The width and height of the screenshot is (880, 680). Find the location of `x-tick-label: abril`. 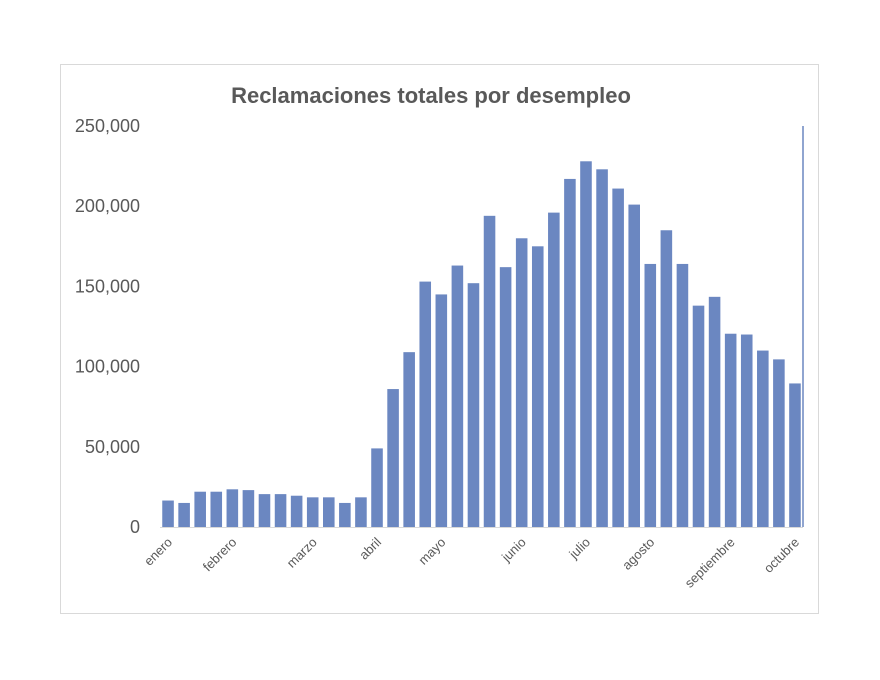

x-tick-label: abril is located at coordinates (370, 548).